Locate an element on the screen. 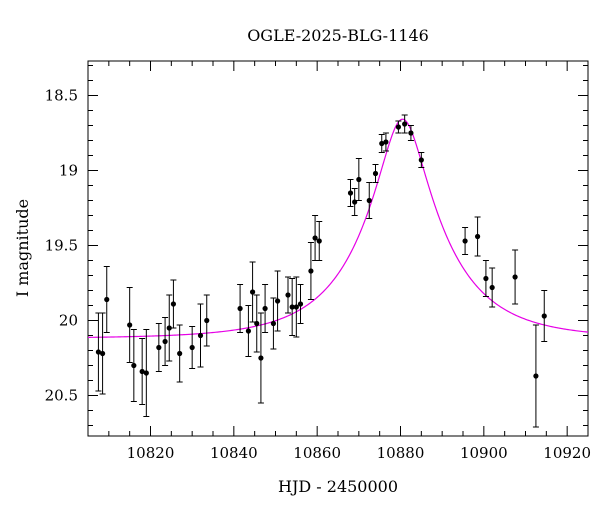  y-tick-label: 19.5 is located at coordinates (61, 246).